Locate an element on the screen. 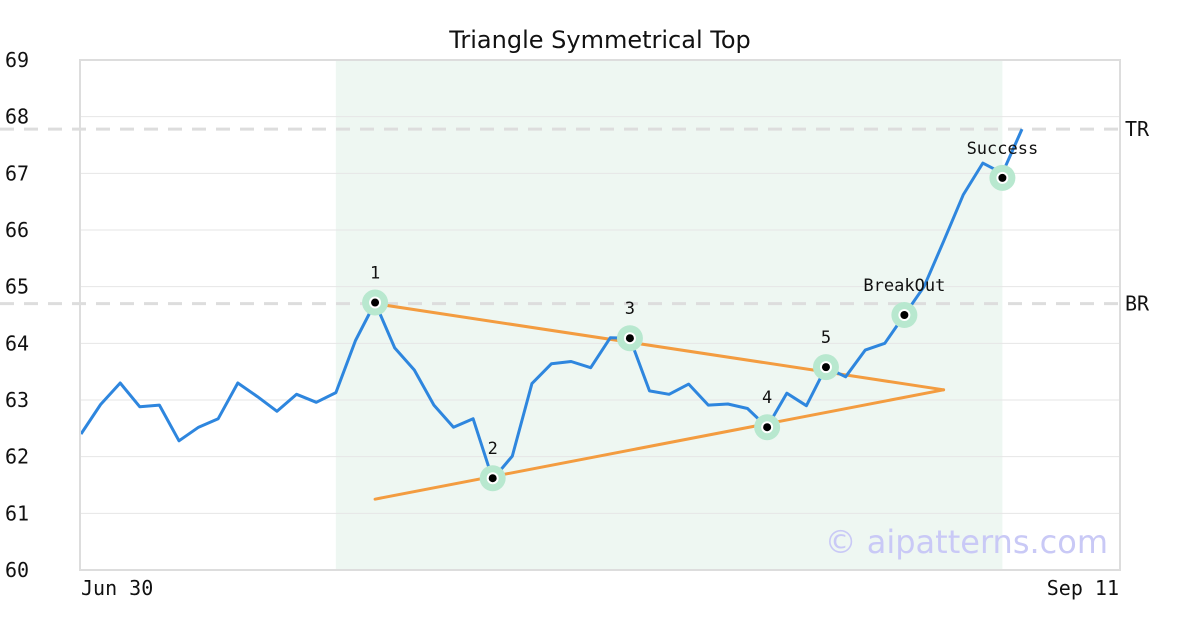 Image resolution: width=1200 pixels, height=635 pixels. point-label: 4 is located at coordinates (767, 398).